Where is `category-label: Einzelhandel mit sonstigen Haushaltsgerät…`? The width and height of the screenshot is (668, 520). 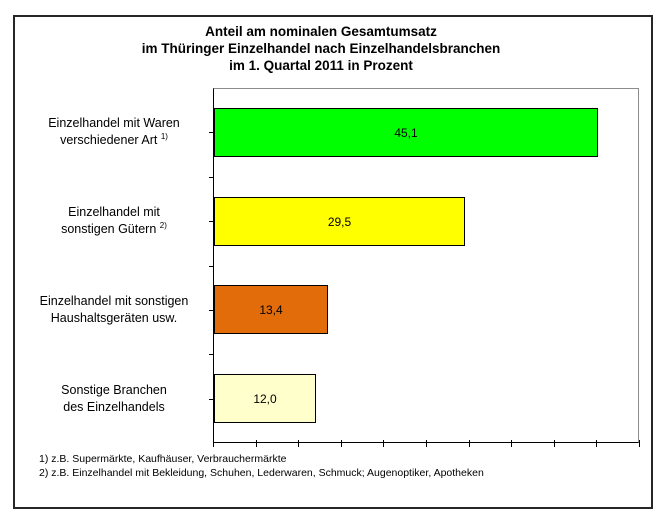
category-label: Einzelhandel mit sonstigen Haushaltsgerät… is located at coordinates (114, 310).